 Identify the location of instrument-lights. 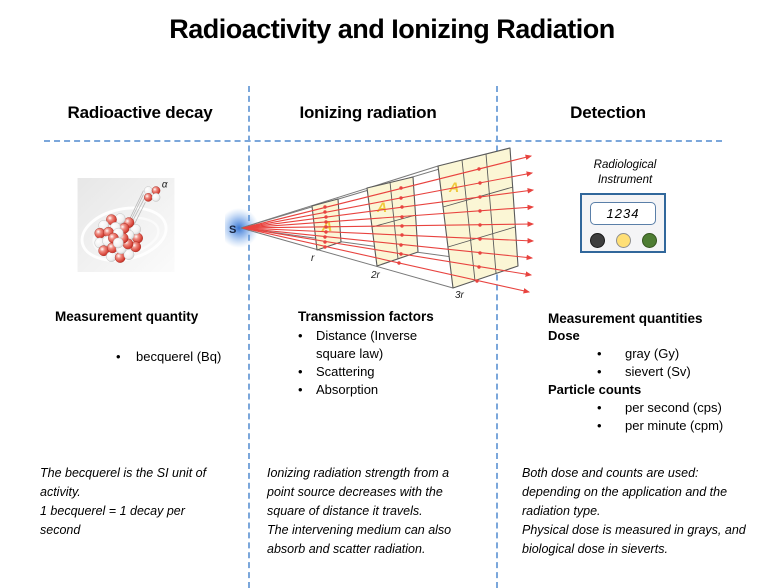
(623, 240).